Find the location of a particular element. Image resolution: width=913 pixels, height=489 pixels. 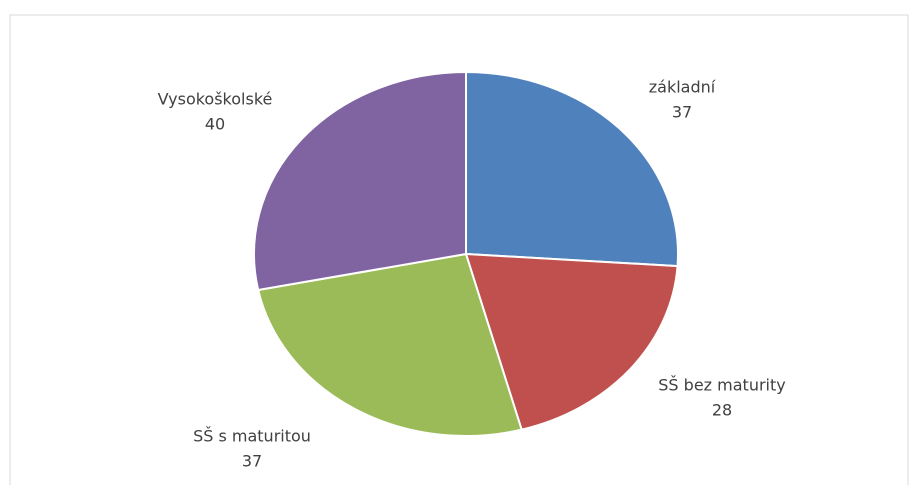

slice-label: základní is located at coordinates (682, 87).